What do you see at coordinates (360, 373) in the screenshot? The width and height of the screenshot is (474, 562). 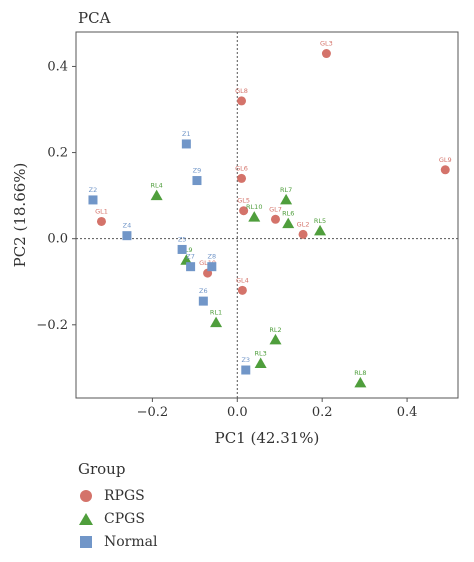 I see `point-label-cpgs: RL8` at bounding box center [360, 373].